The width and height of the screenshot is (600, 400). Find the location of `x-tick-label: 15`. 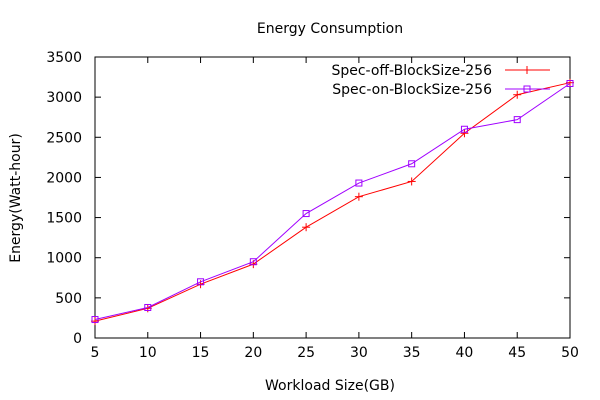

x-tick-label: 15 is located at coordinates (201, 353).